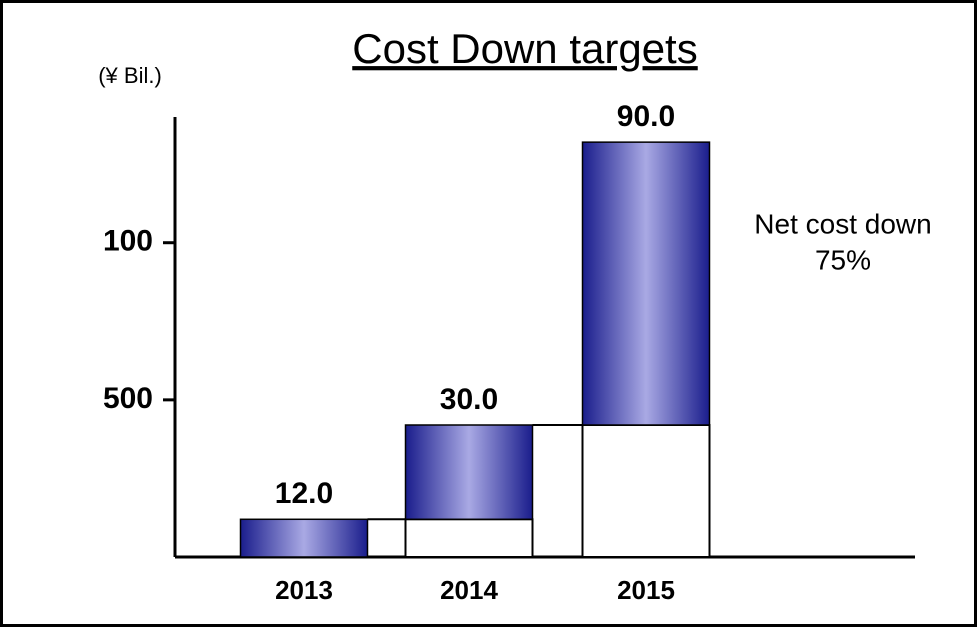 The width and height of the screenshot is (977, 627). I want to click on unit-label: (¥ Bil.), so click(130, 75).